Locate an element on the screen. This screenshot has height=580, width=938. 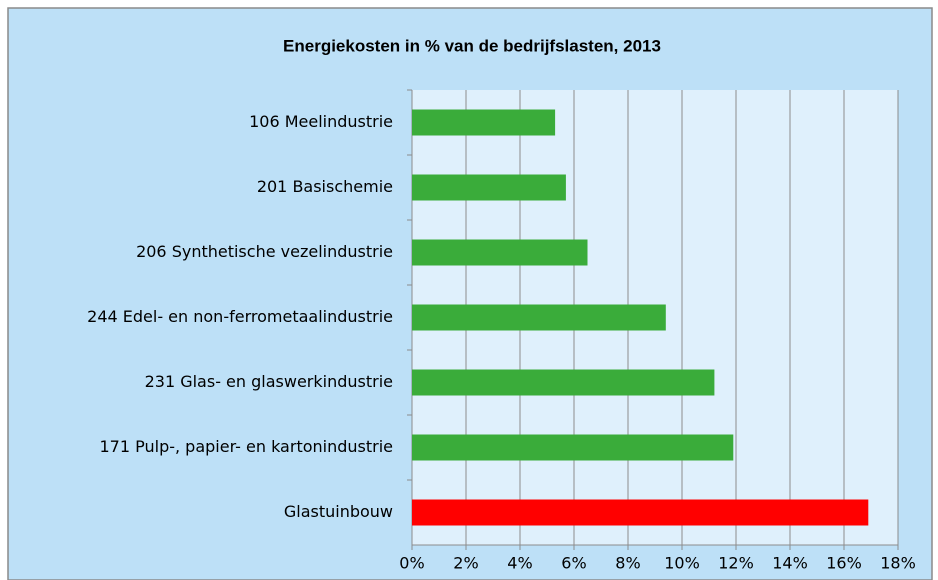
x-tick-label: 4% is located at coordinates (519, 563).